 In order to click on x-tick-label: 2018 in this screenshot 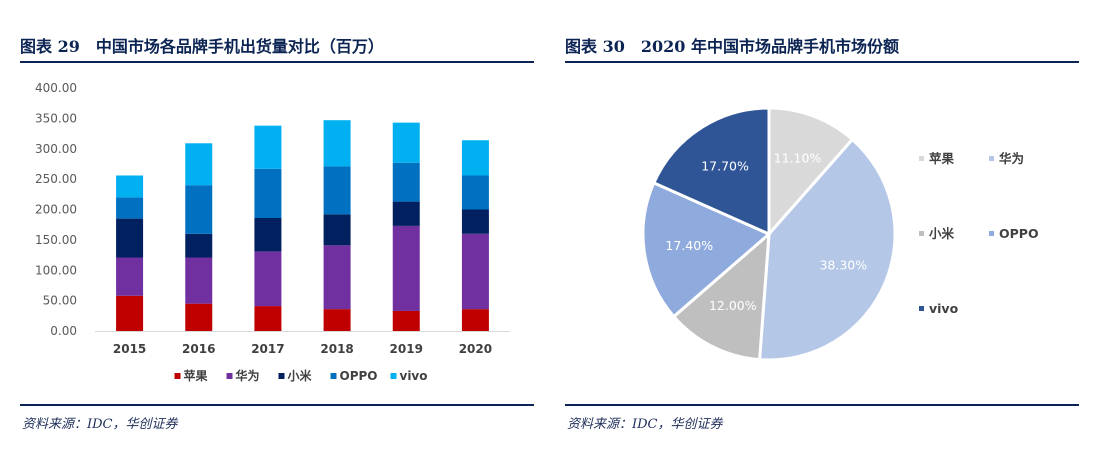, I will do `click(336, 349)`.